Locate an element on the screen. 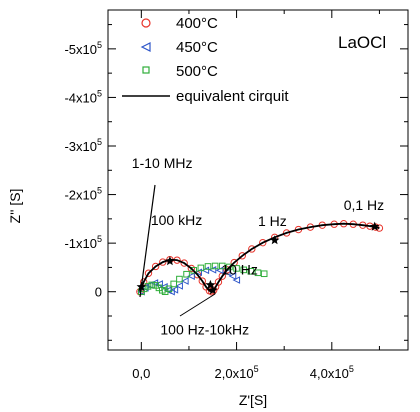 The height and width of the screenshot is (412, 420). y-tick-label: -2x10⁵ is located at coordinates (83, 194).